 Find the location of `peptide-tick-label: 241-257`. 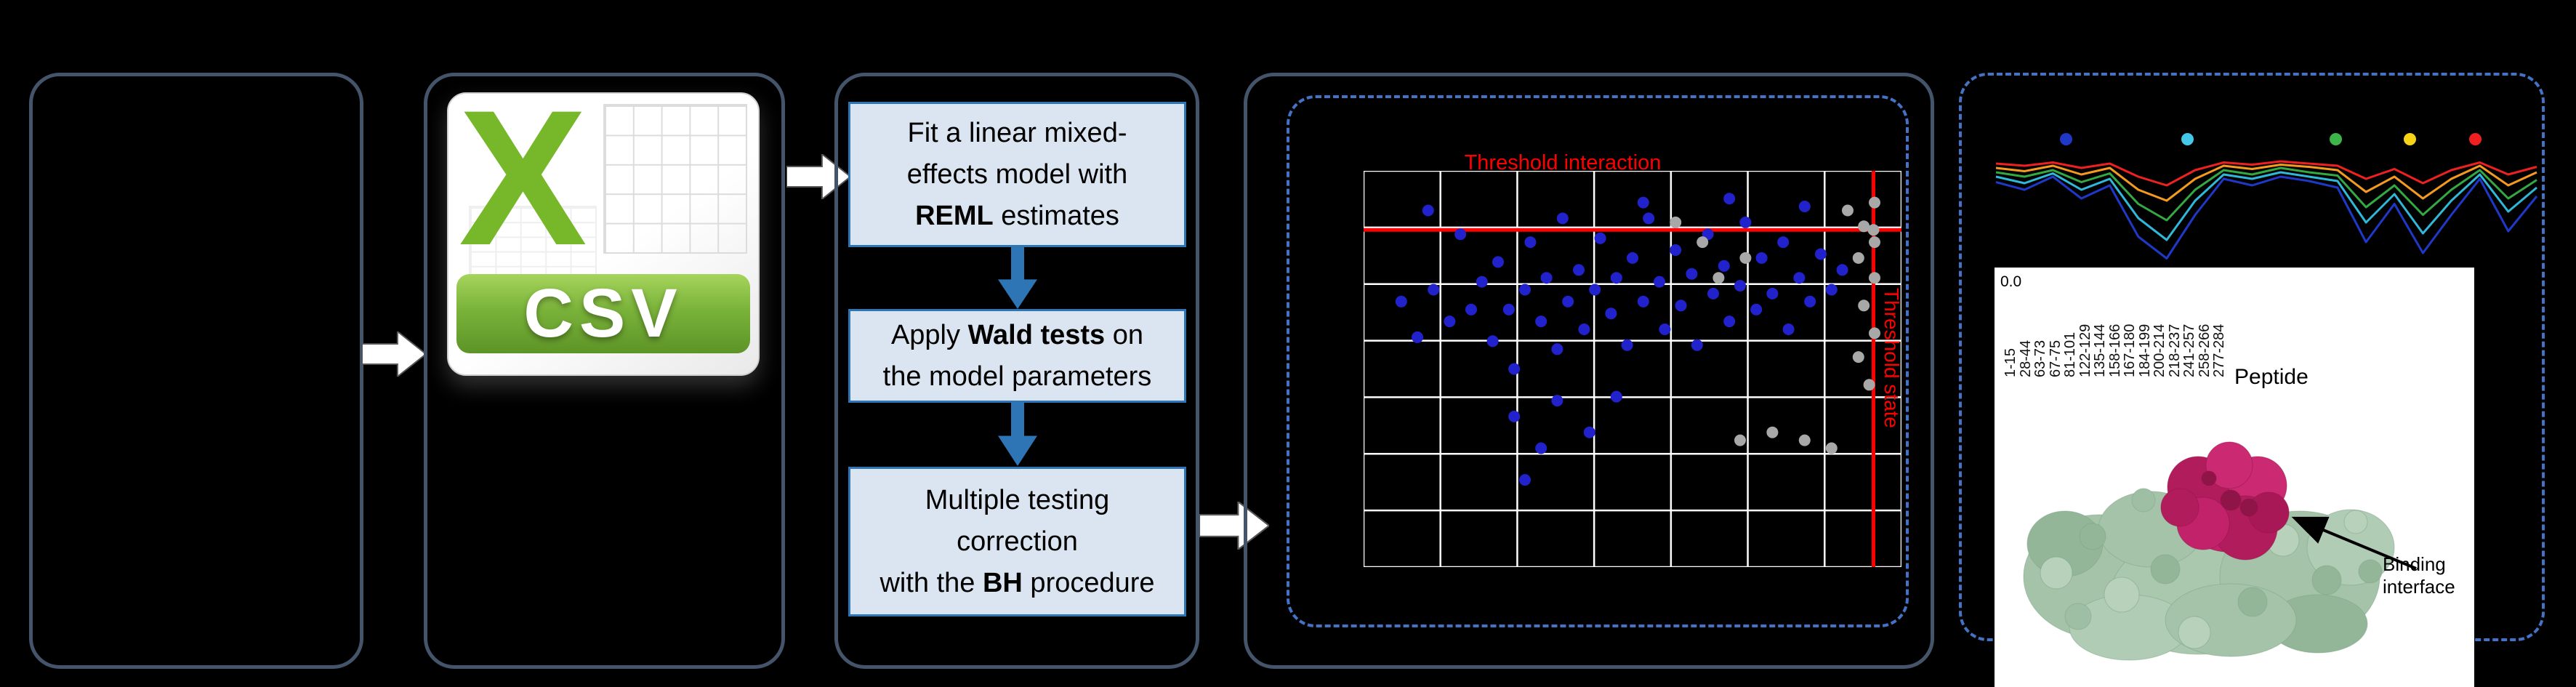

peptide-tick-label: 241-257 is located at coordinates (2189, 350).